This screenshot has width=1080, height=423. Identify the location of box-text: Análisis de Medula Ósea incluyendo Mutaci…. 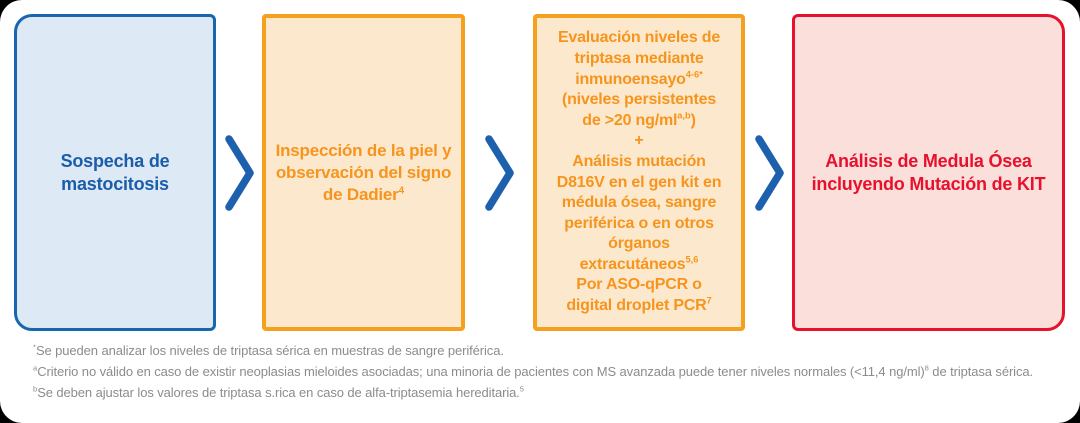
(928, 173).